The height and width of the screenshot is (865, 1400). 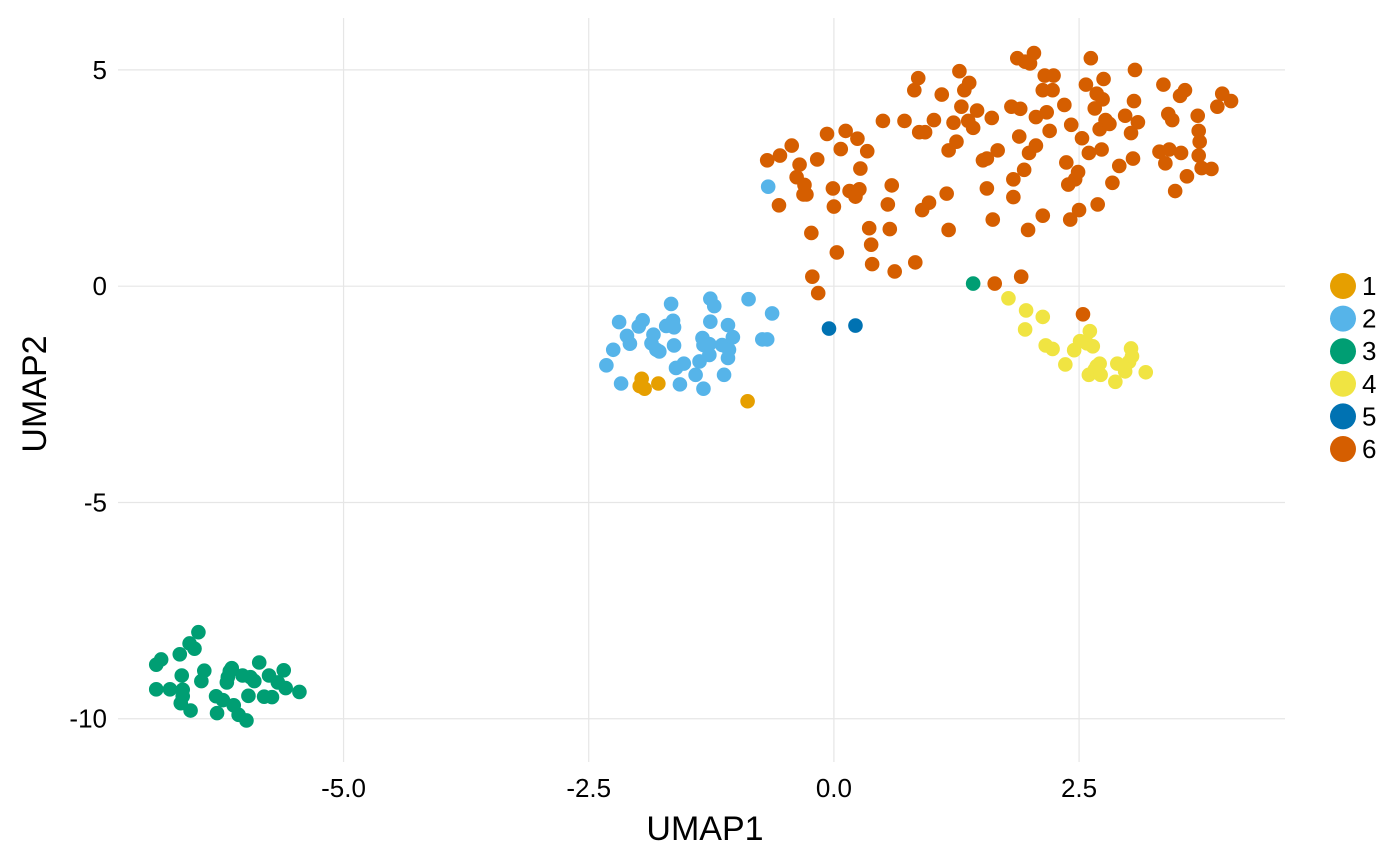 I want to click on legend-item: 2, so click(x=1353, y=319).